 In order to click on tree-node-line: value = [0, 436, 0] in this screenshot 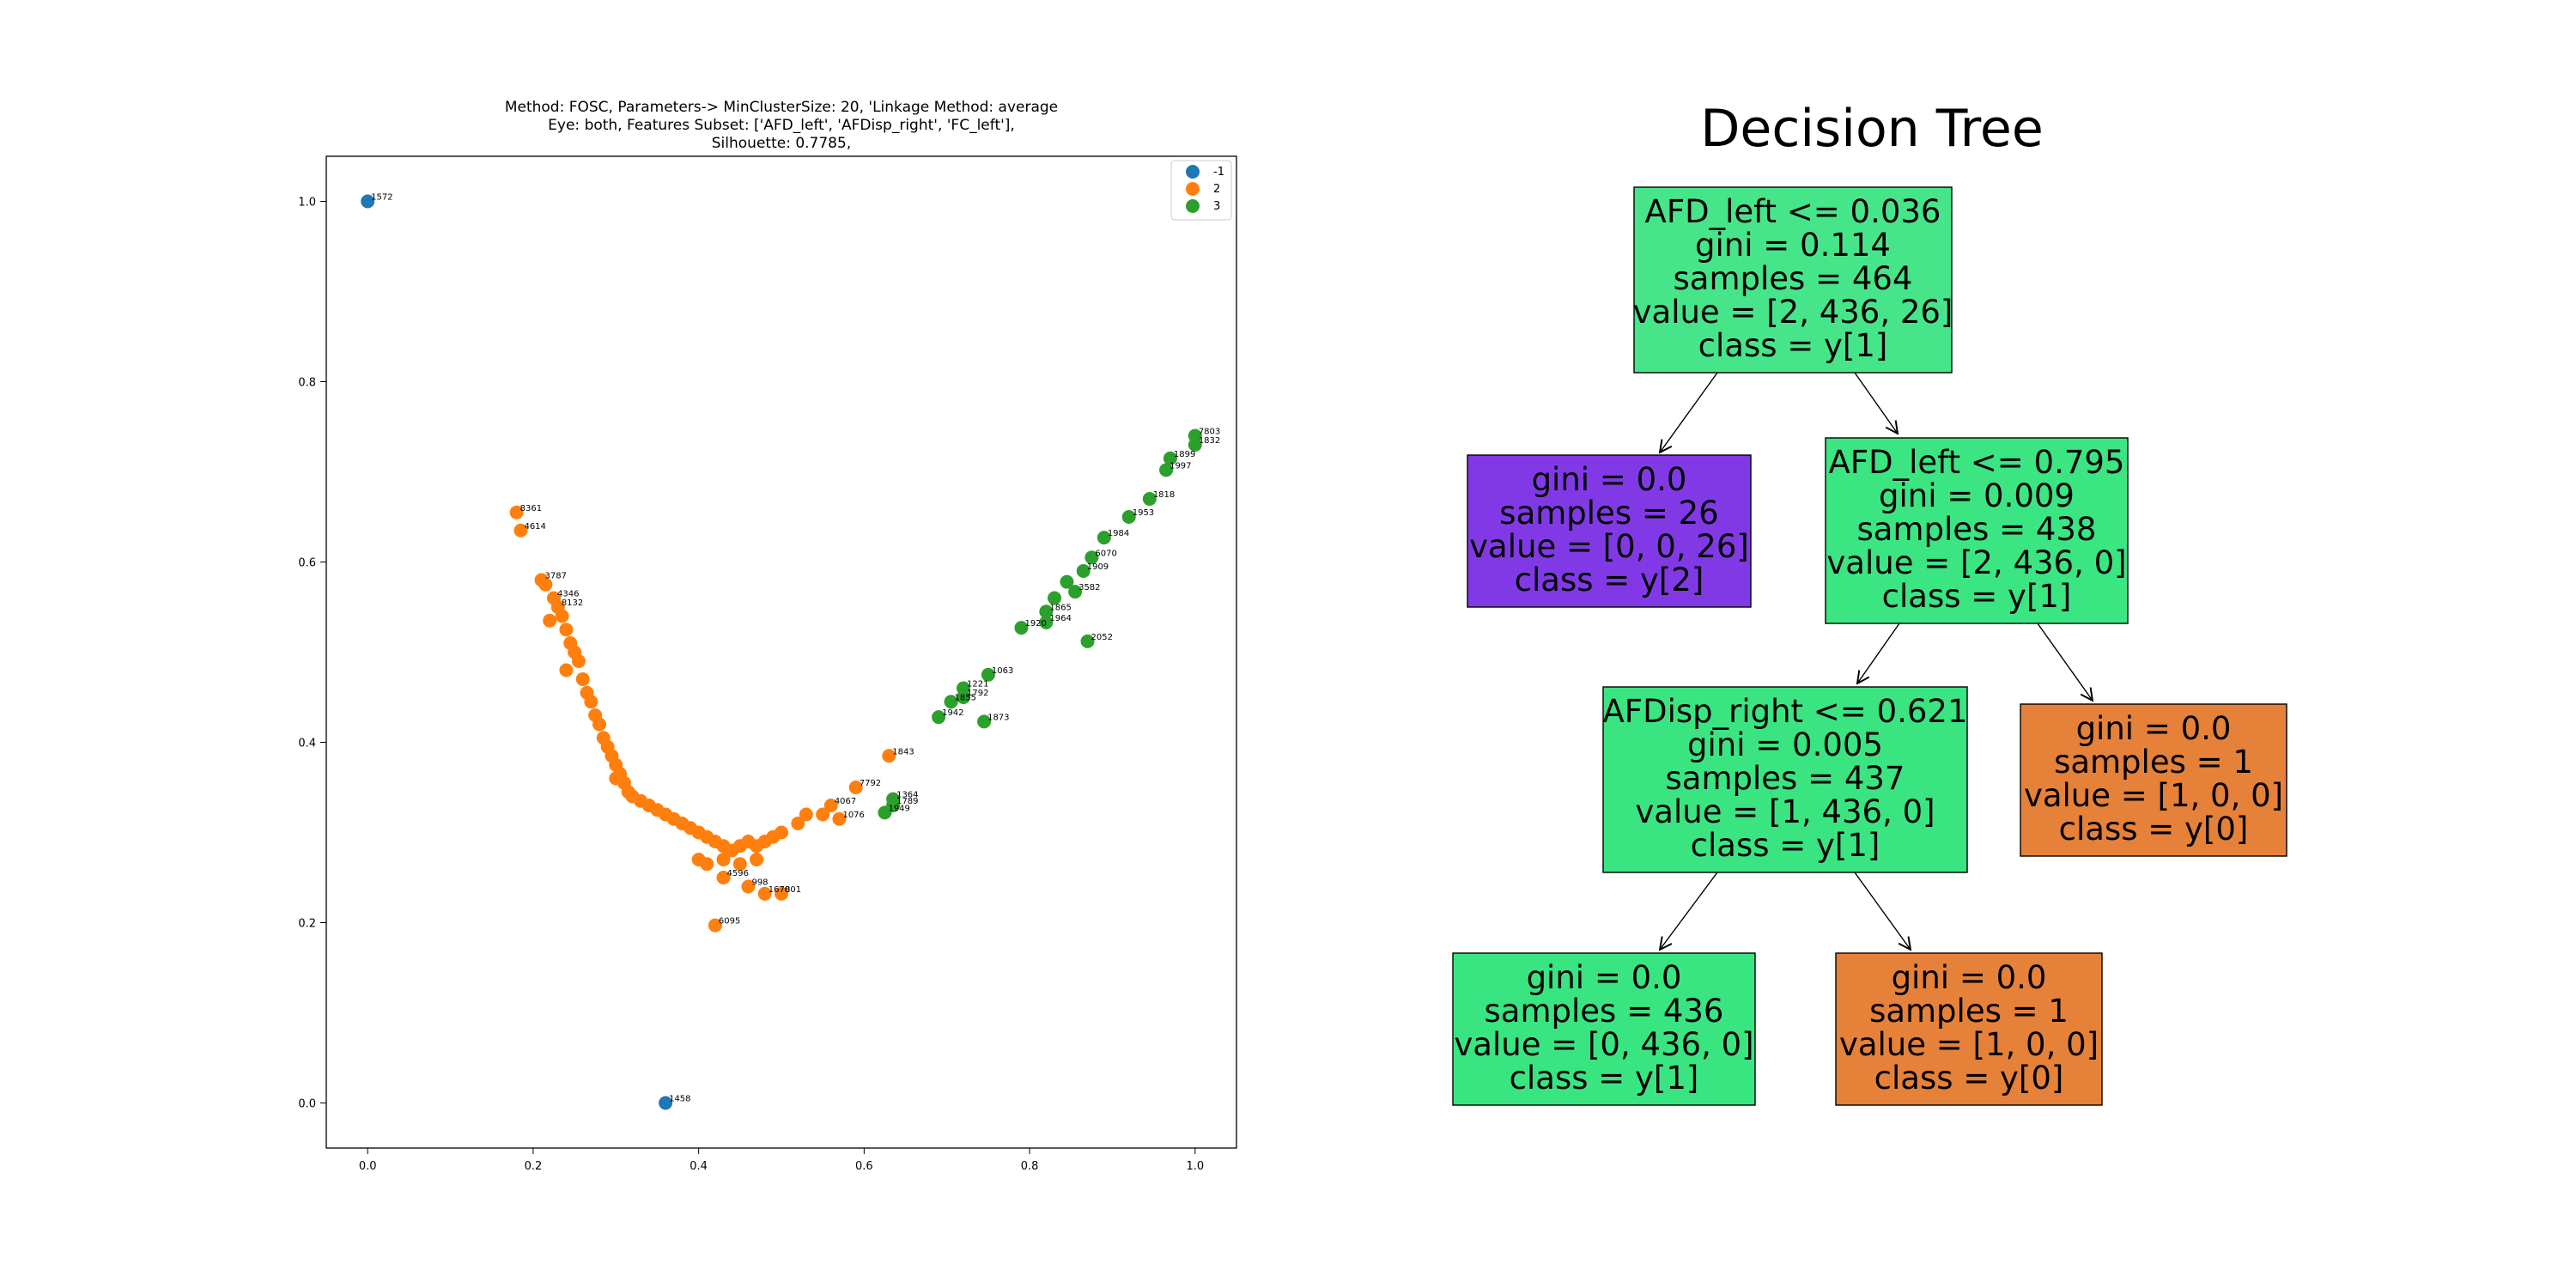, I will do `click(1603, 1045)`.